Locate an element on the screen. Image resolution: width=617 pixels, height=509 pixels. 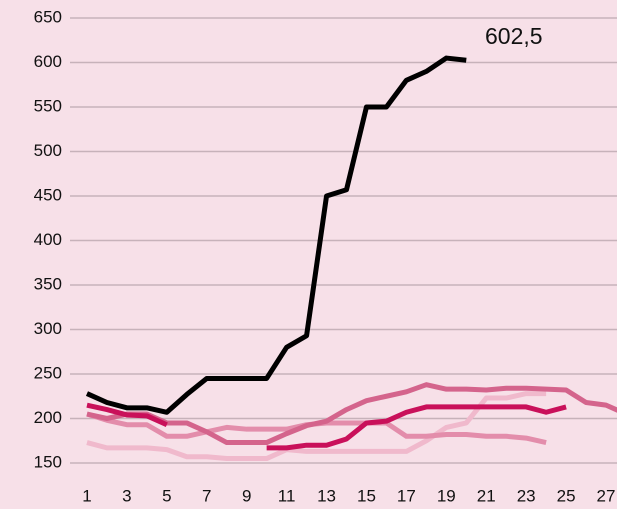
x-tick-label: 3 is located at coordinates (126, 495).